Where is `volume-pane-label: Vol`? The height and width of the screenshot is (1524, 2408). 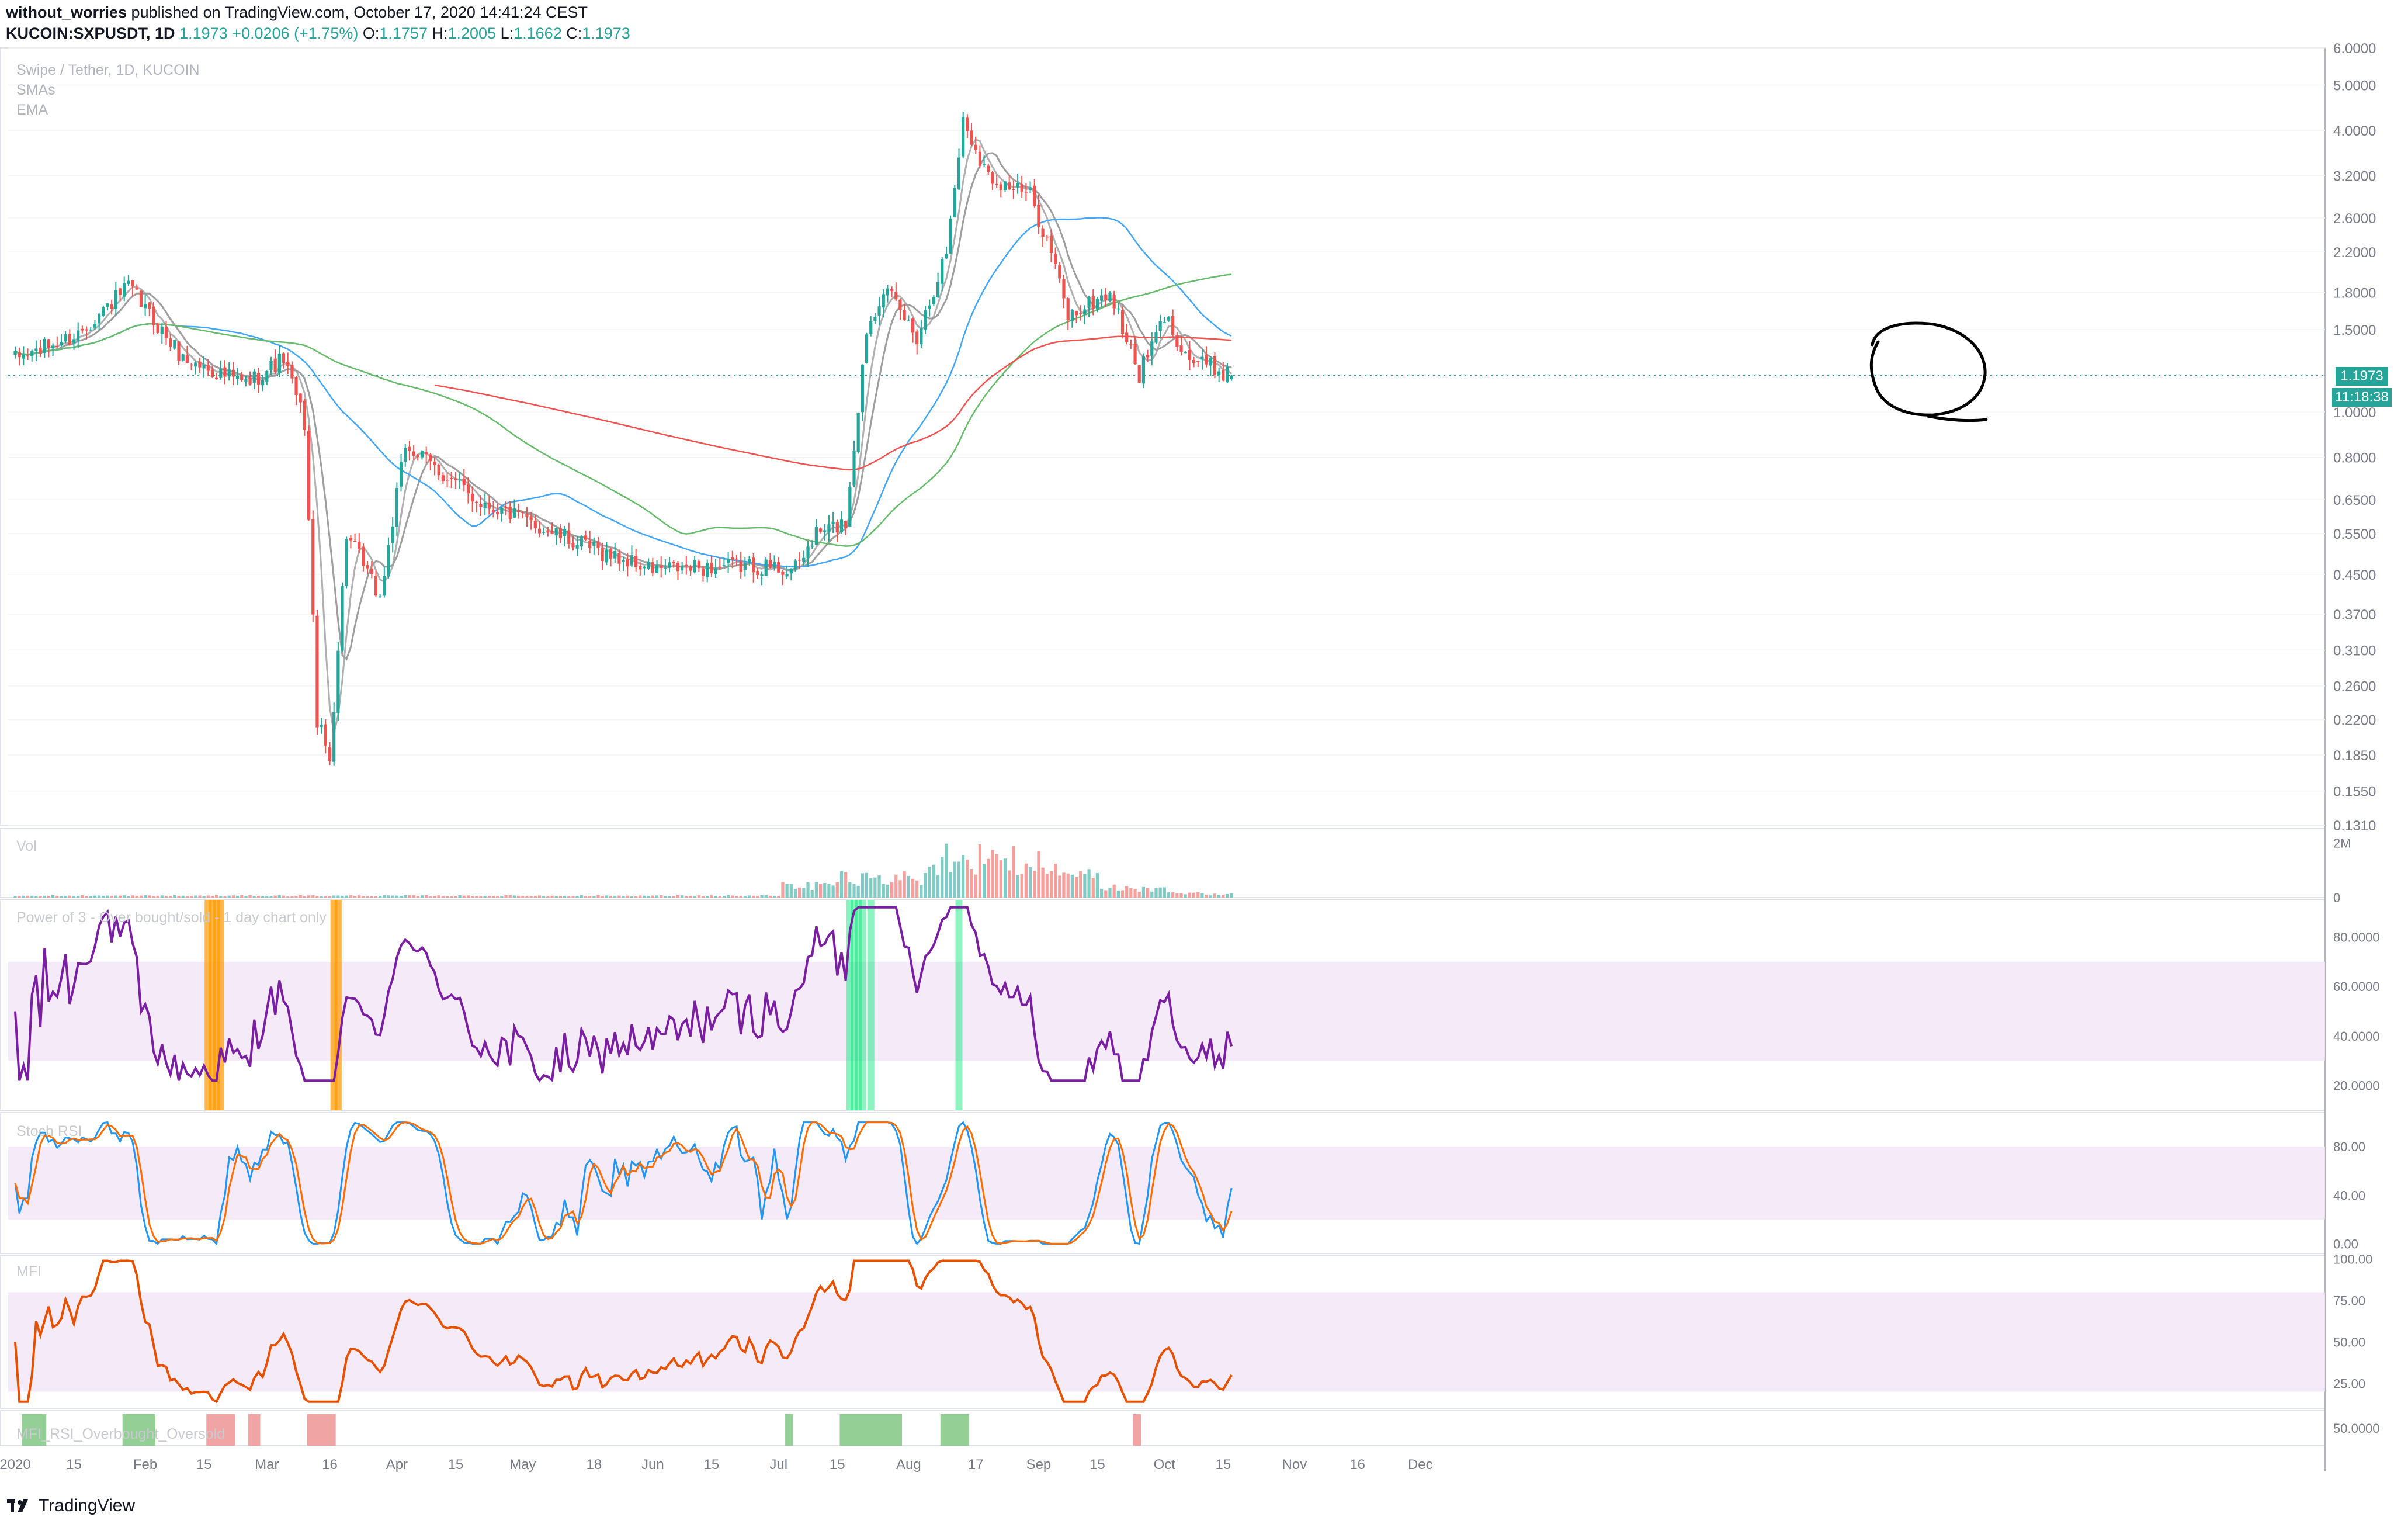 volume-pane-label: Vol is located at coordinates (26, 846).